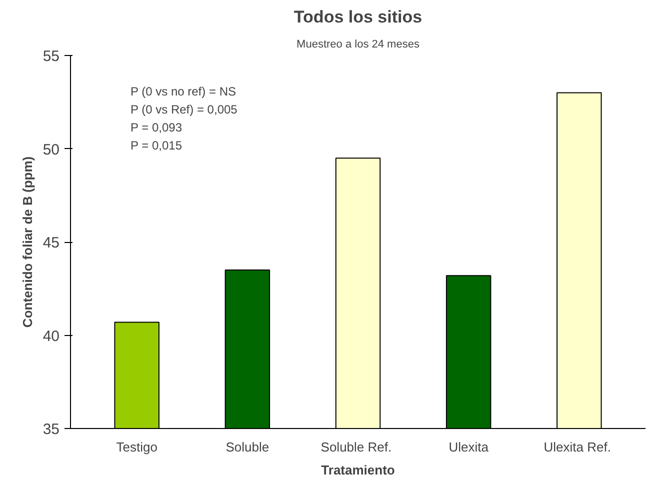  Describe the element at coordinates (469, 447) in the screenshot. I see `x-tick-label: Ulexita` at that location.